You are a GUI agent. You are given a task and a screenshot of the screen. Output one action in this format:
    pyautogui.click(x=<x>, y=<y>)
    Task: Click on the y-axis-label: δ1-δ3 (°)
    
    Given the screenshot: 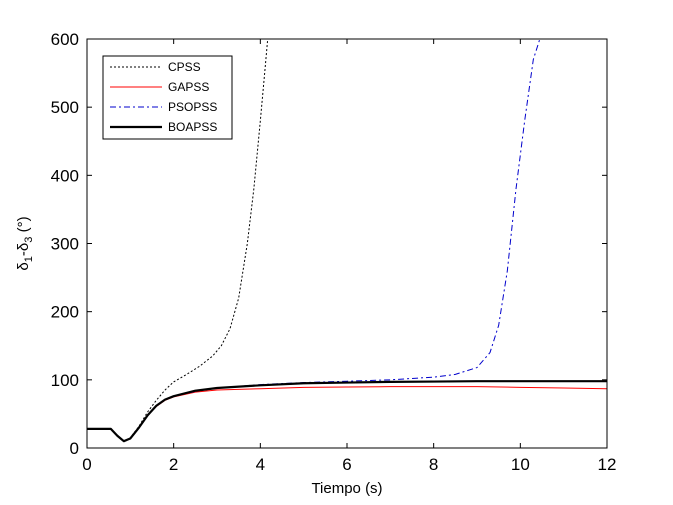 What is the action you would take?
    pyautogui.click(x=25, y=243)
    